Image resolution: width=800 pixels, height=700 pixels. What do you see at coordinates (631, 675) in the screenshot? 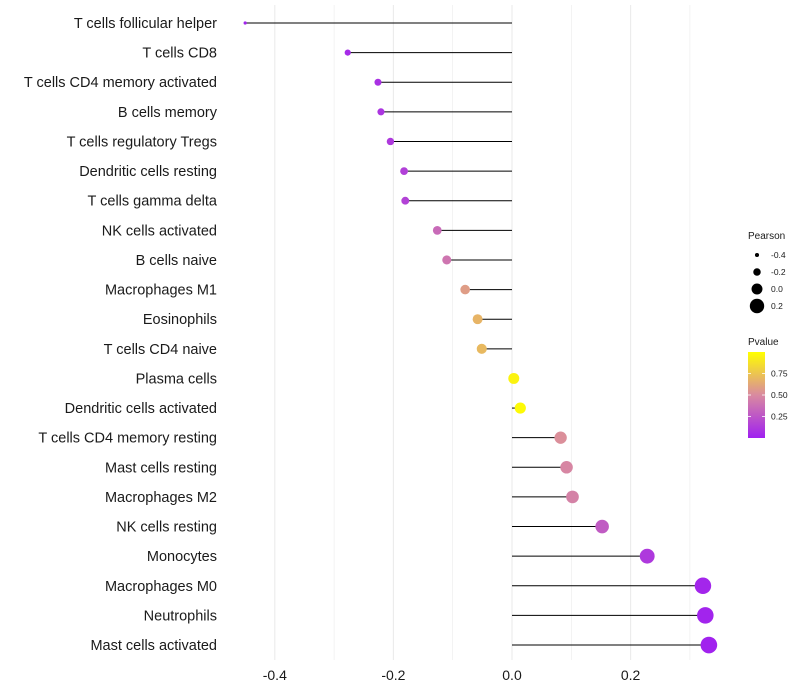
I see `x-tick-label: 0.2` at bounding box center [631, 675].